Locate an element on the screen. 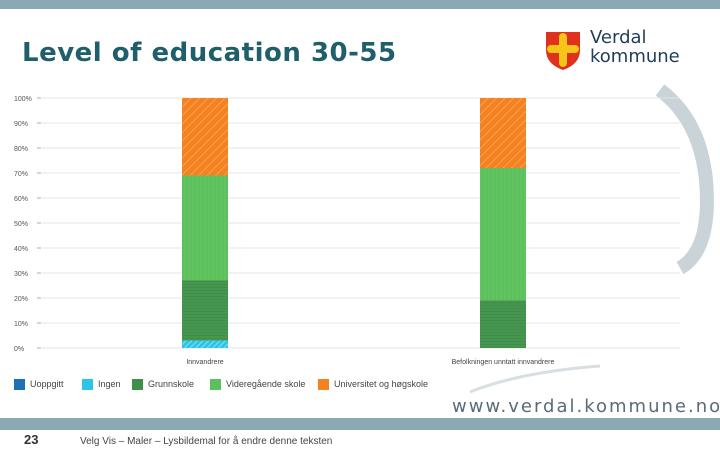 The image size is (720, 450). legend-label: Videregående skole is located at coordinates (266, 384).